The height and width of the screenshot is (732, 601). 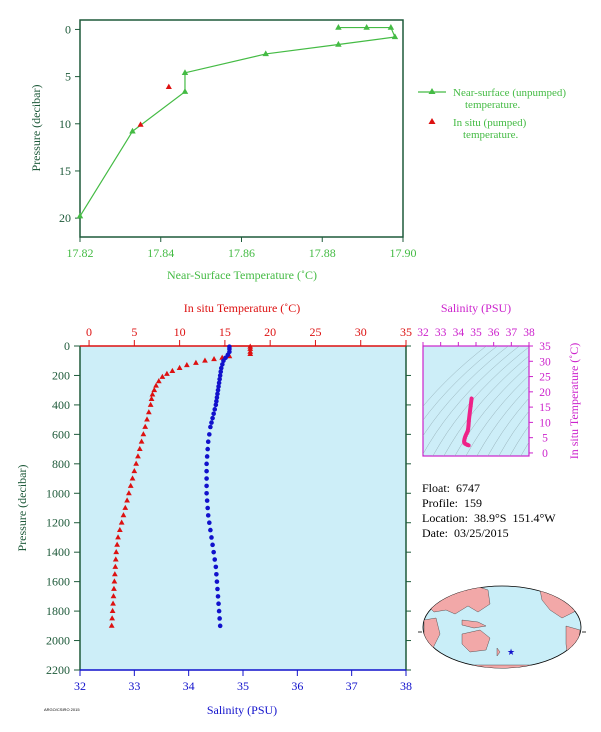 I want to click on ts-marks, so click(x=468, y=422).